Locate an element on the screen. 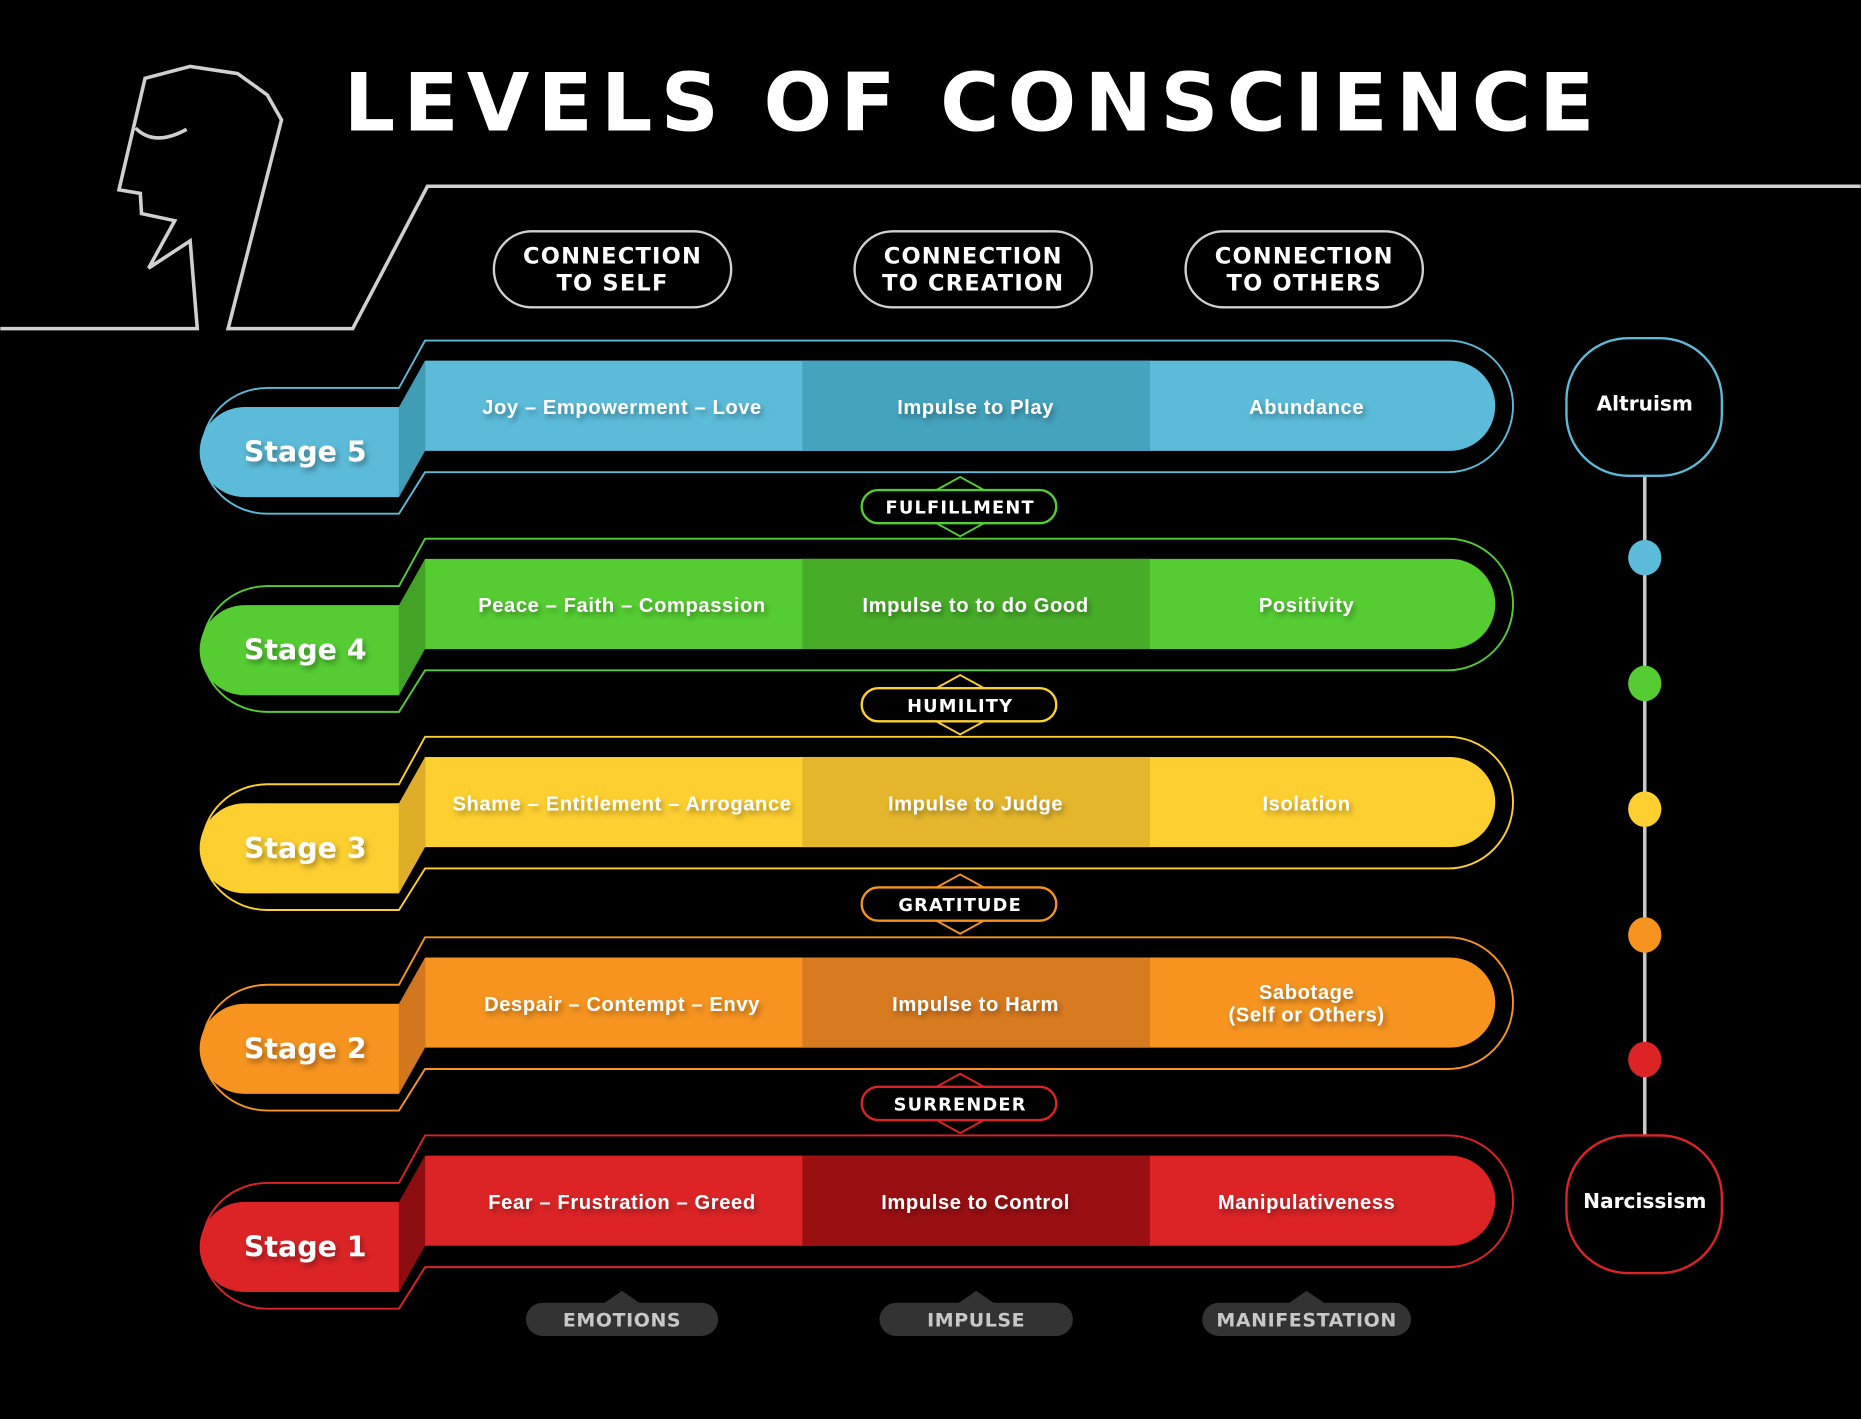 The image size is (1861, 1419). connector-label: SURRENDER is located at coordinates (959, 1103).